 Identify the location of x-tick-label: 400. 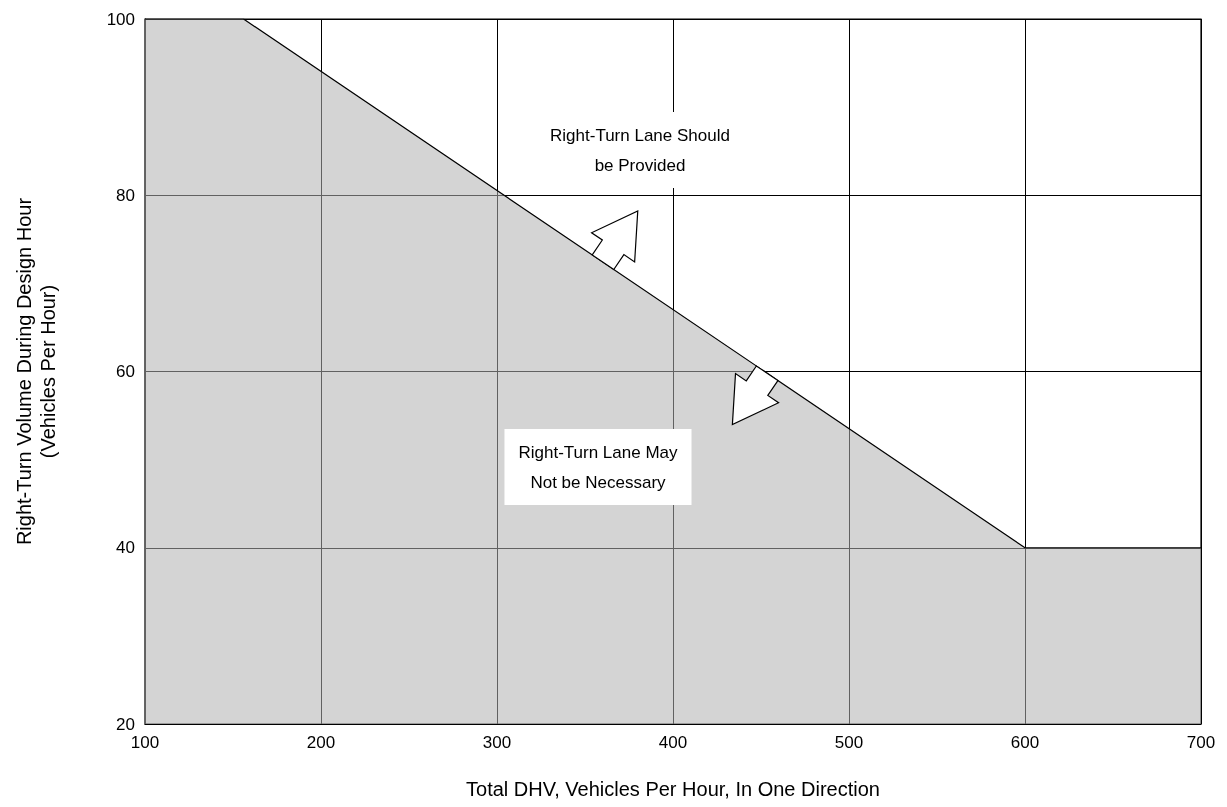
(673, 742).